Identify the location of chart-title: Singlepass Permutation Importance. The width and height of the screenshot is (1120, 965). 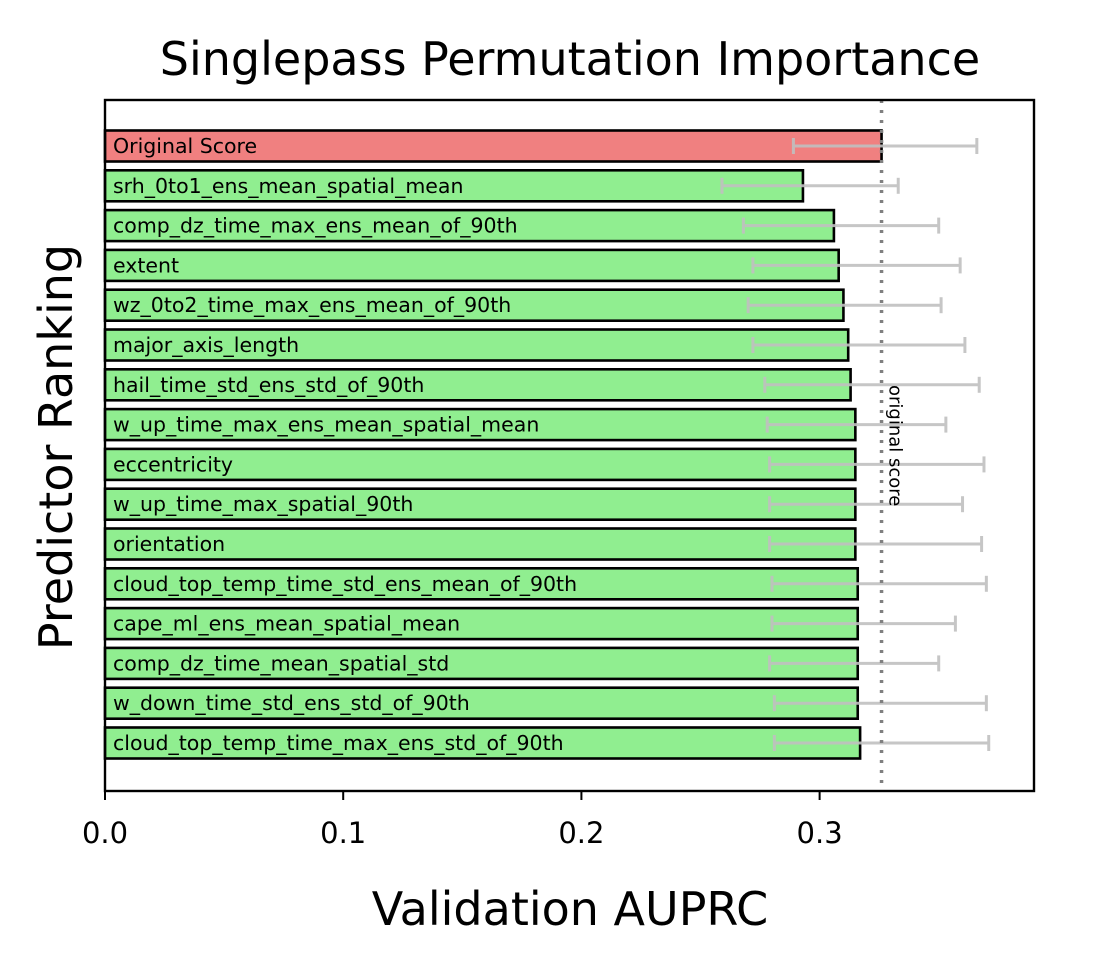
(570, 59).